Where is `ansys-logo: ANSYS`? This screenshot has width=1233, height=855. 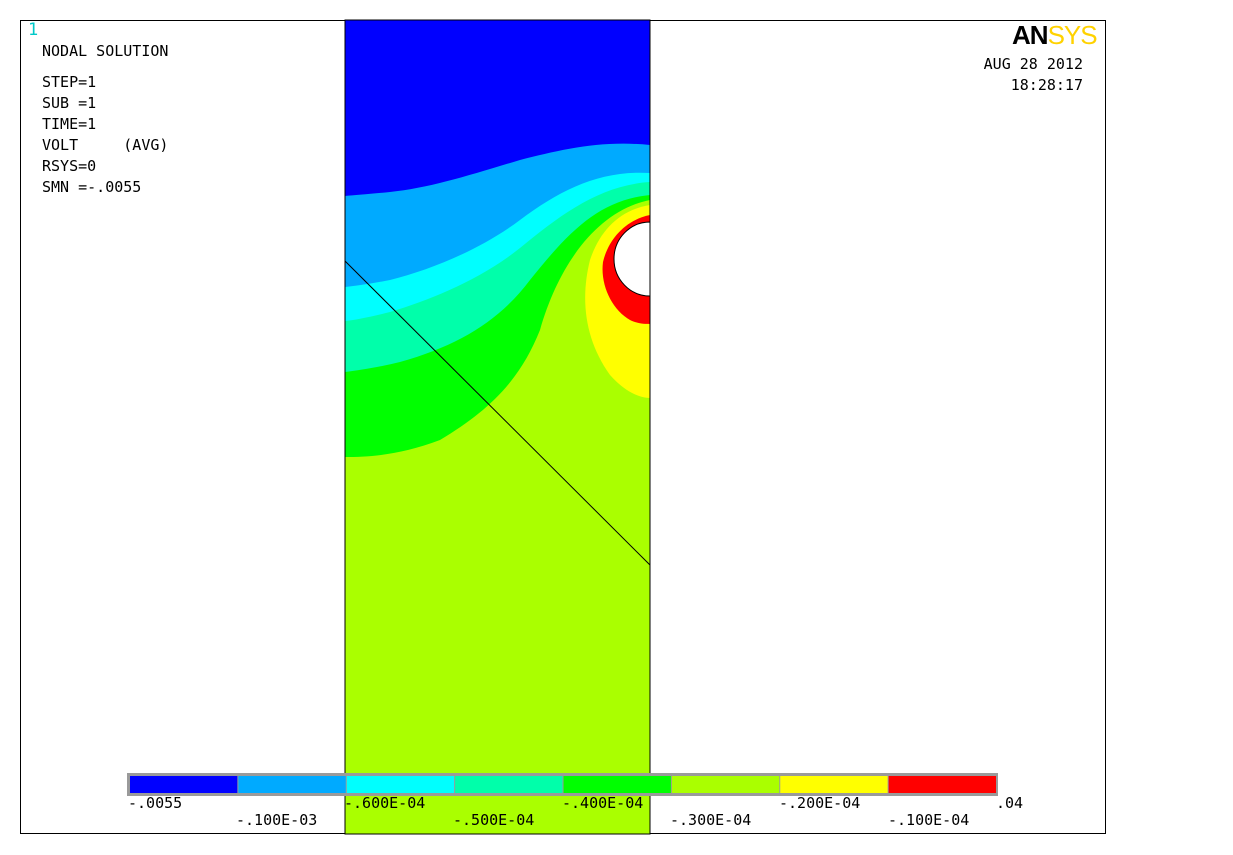 ansys-logo: ANSYS is located at coordinates (1055, 35).